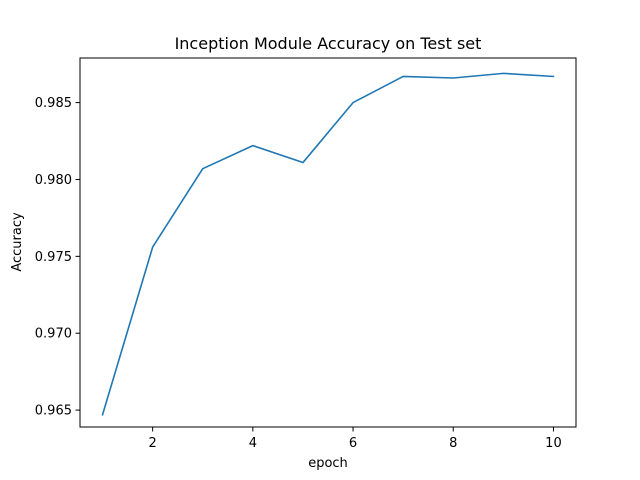 Image resolution: width=640 pixels, height=480 pixels. Describe the element at coordinates (17, 242) in the screenshot. I see `y-axis-title: Accuracy` at that location.